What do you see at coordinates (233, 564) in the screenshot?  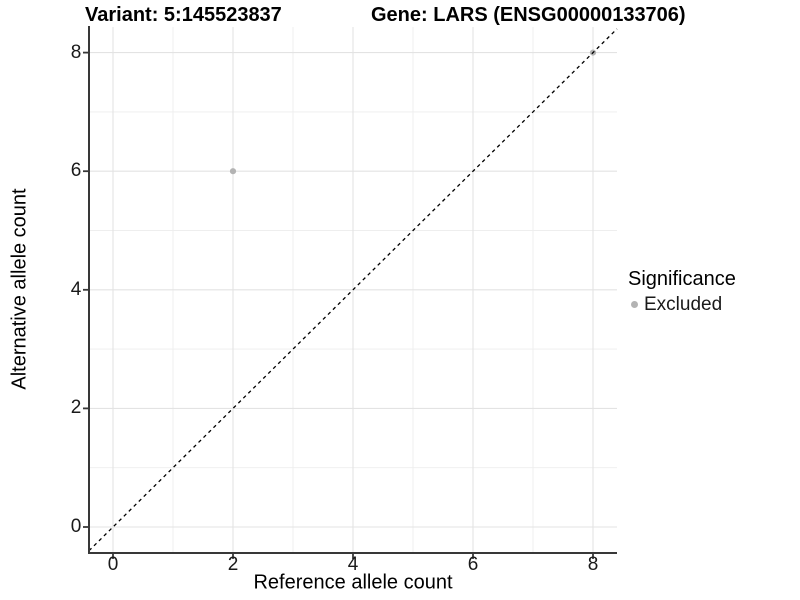 I see `x-tick-label: 2` at bounding box center [233, 564].